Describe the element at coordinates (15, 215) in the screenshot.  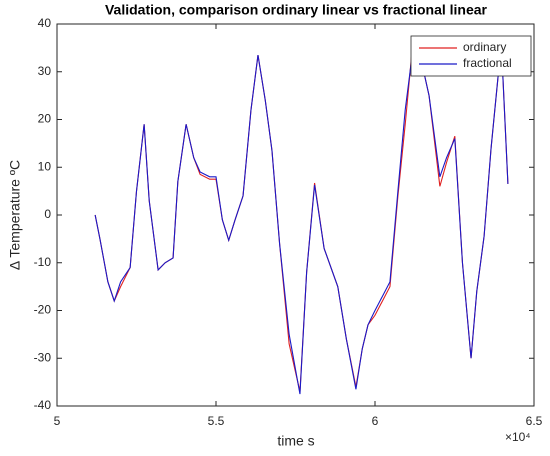
I see `y-axis-label: Δ Temperature ºC` at that location.